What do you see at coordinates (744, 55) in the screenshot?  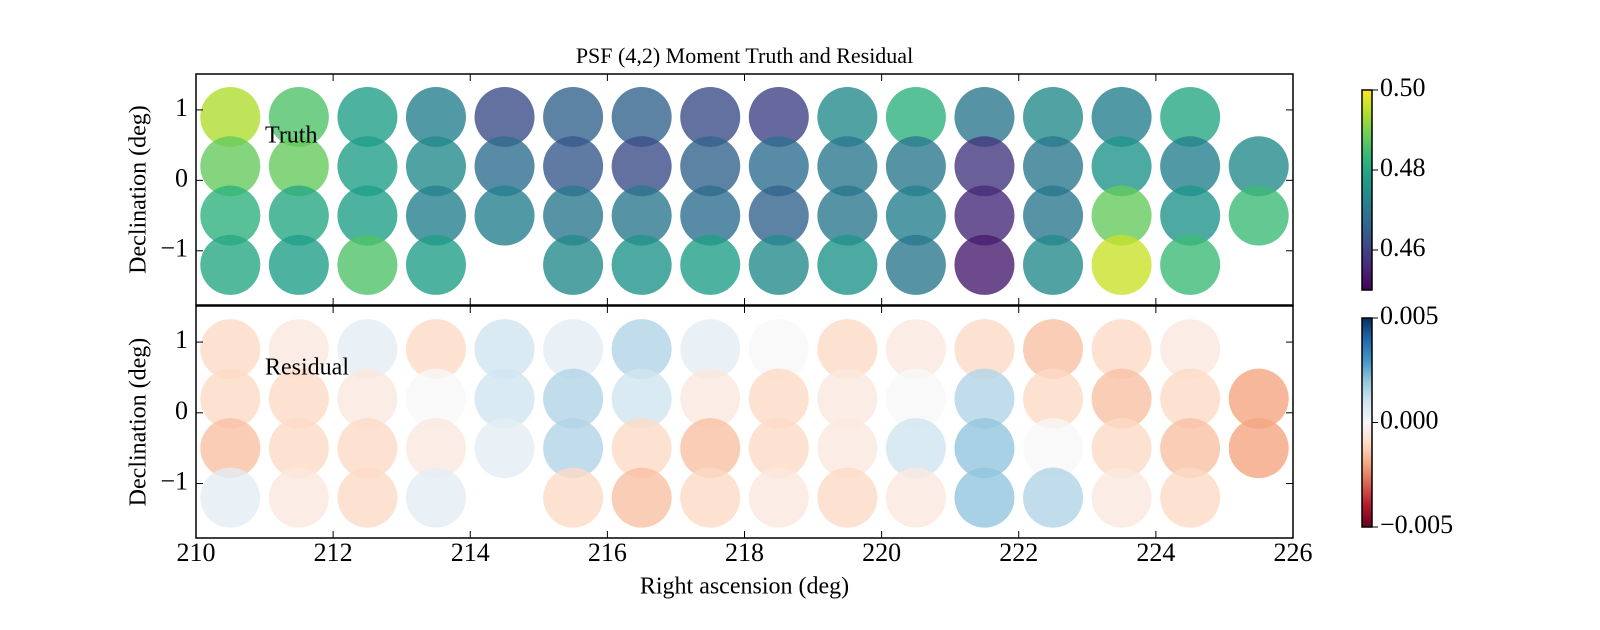 I see `chart-title: PSF (4,2) Moment Truth and Residual` at bounding box center [744, 55].